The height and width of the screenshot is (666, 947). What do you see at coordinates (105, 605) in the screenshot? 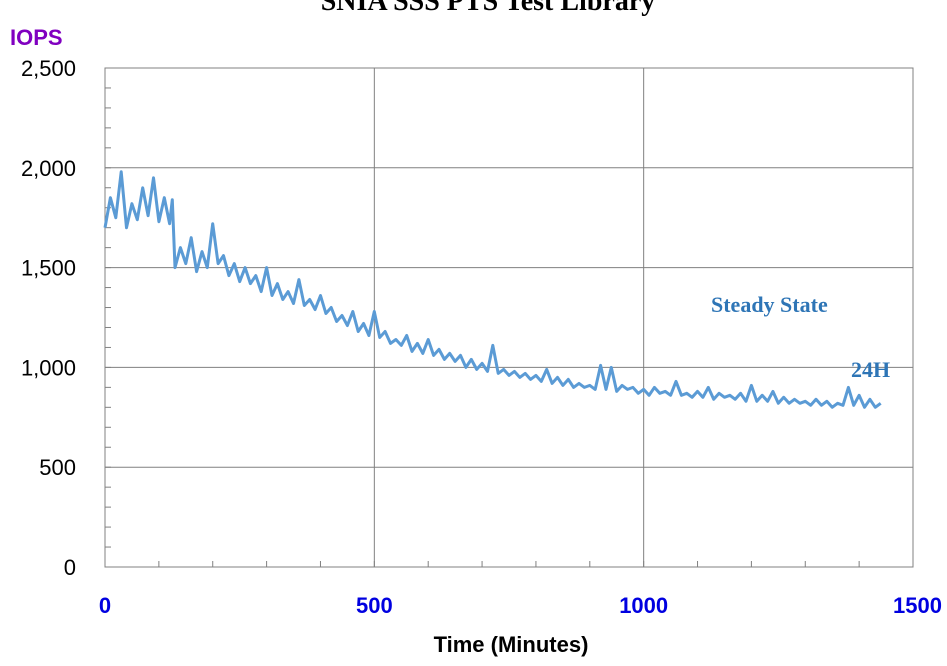
I see `x-tick-label: 0` at bounding box center [105, 605].